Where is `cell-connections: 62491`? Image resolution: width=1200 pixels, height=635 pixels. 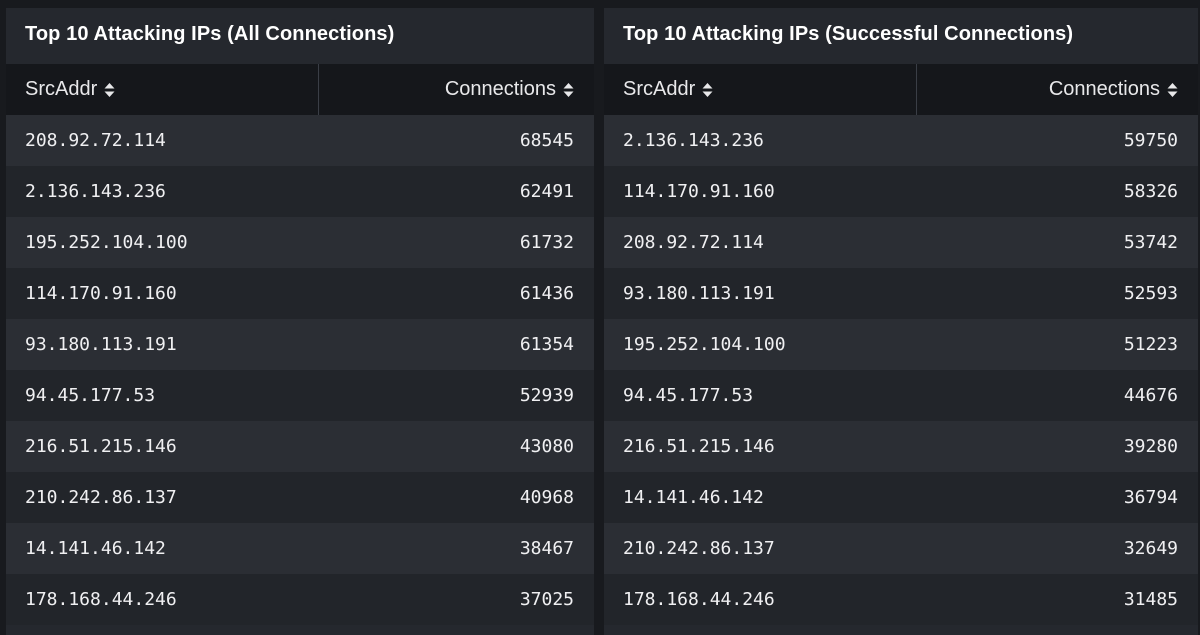
cell-connections: 62491 is located at coordinates (546, 191).